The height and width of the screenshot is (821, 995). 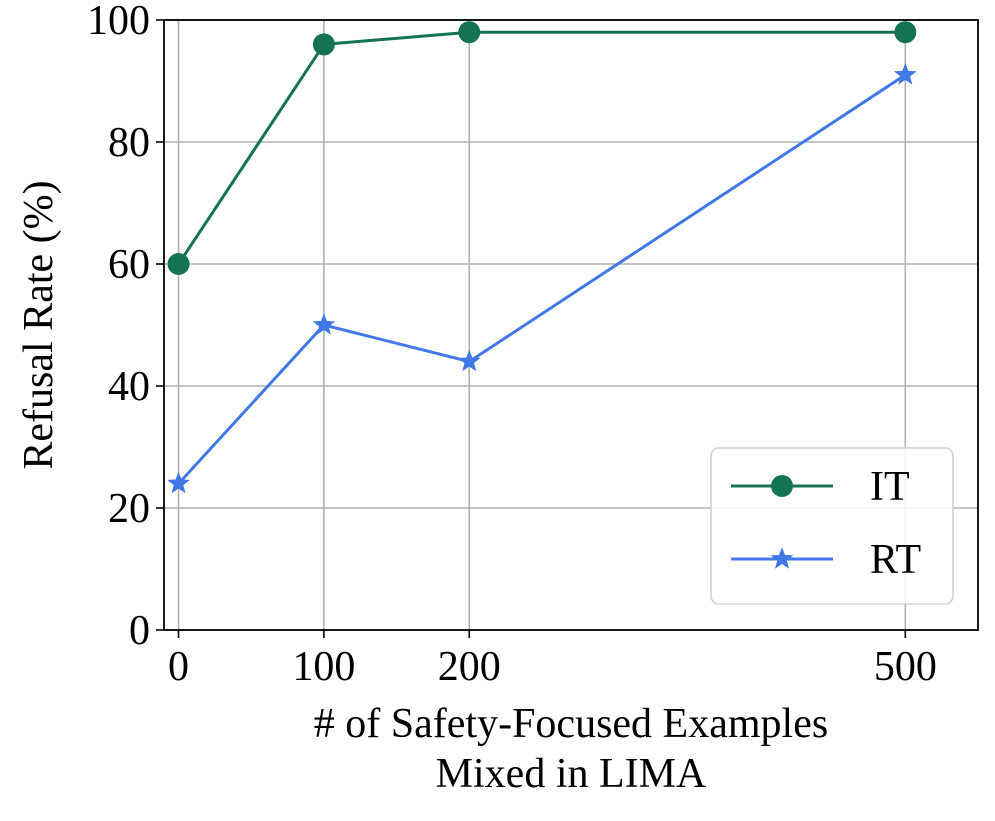 I want to click on y-axis-title: Refusal Rate (%), so click(x=39, y=324).